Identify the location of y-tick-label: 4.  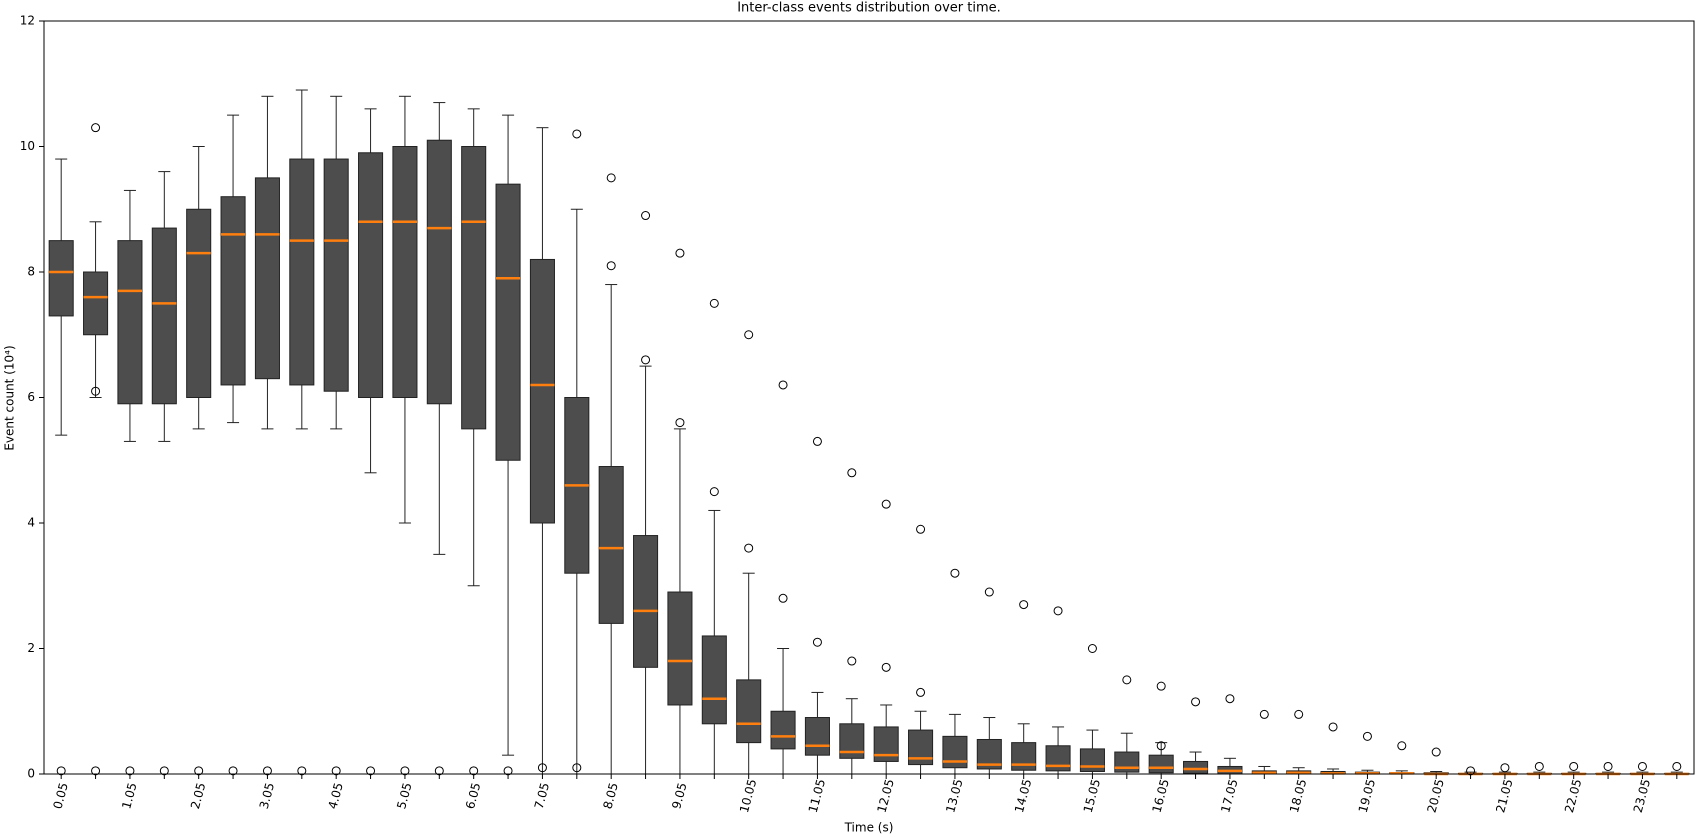
(31, 523).